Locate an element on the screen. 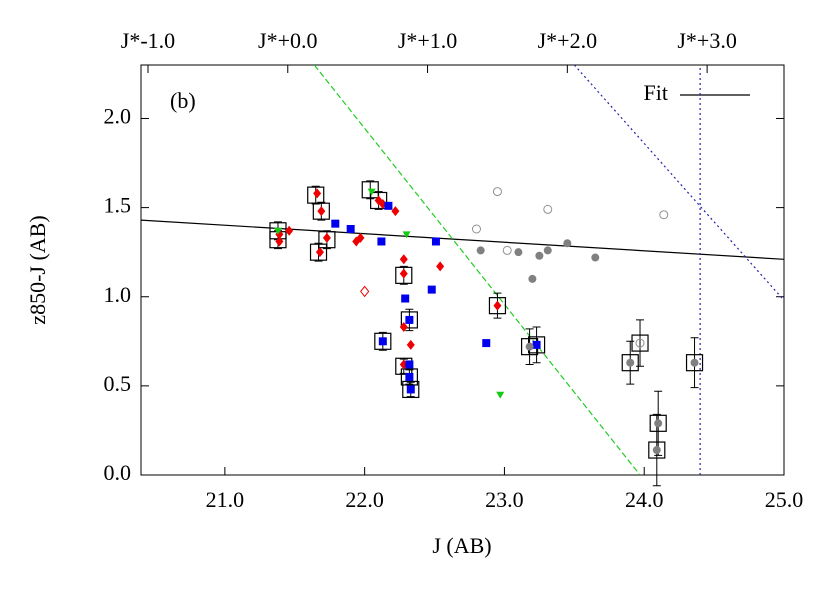 The width and height of the screenshot is (830, 589). y-tick-label: 1.5 is located at coordinates (118, 205).